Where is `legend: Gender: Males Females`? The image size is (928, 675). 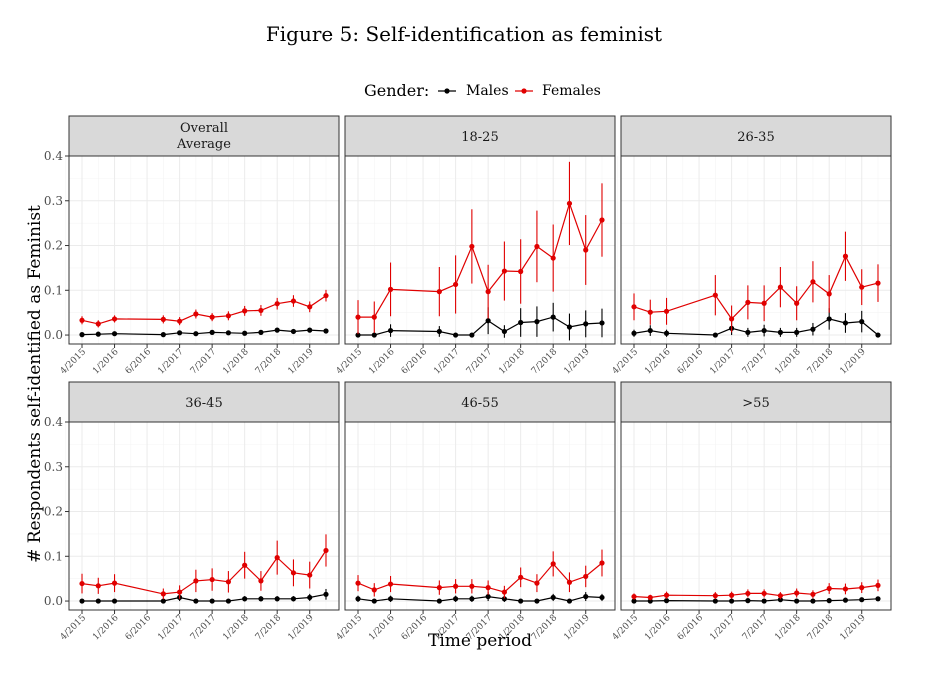 legend: Gender: Males Females is located at coordinates (482, 90).